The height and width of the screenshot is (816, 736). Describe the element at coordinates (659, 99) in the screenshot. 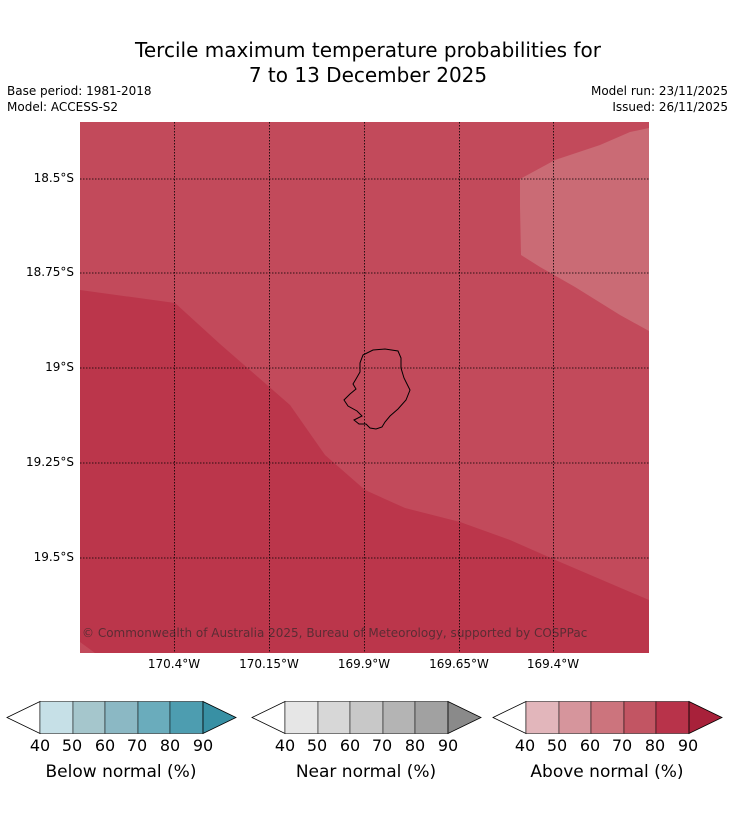

I see `meta-right: Model run: 23/11/2025 Issued: 26/11/2025` at that location.